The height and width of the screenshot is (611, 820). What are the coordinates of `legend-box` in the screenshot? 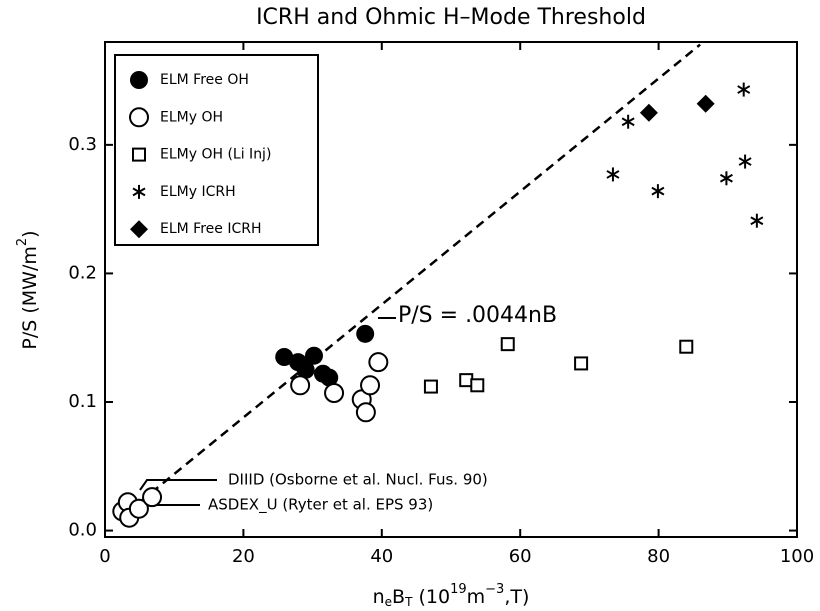 It's located at (216, 150).